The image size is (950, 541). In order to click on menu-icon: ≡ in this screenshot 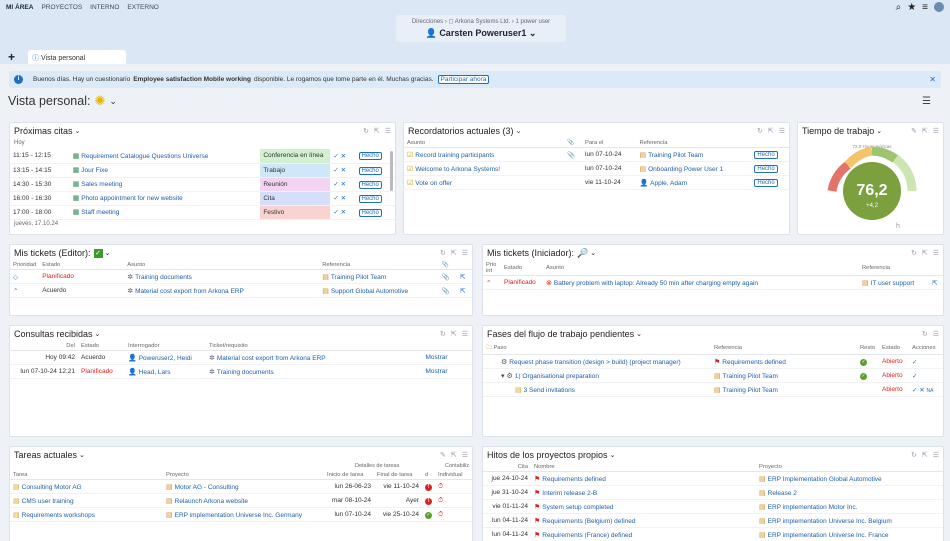, I will do `click(925, 7)`.